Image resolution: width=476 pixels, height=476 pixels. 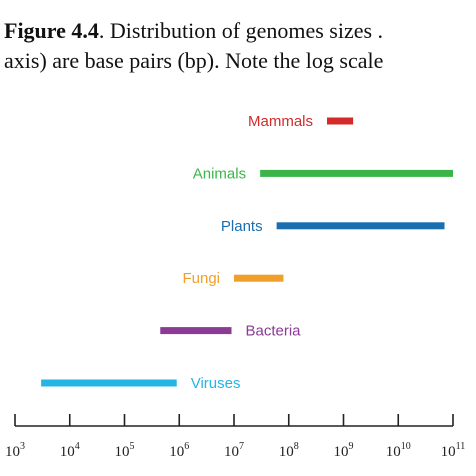 I want to click on x-tick-label-6: 10⁶, so click(x=179, y=450).